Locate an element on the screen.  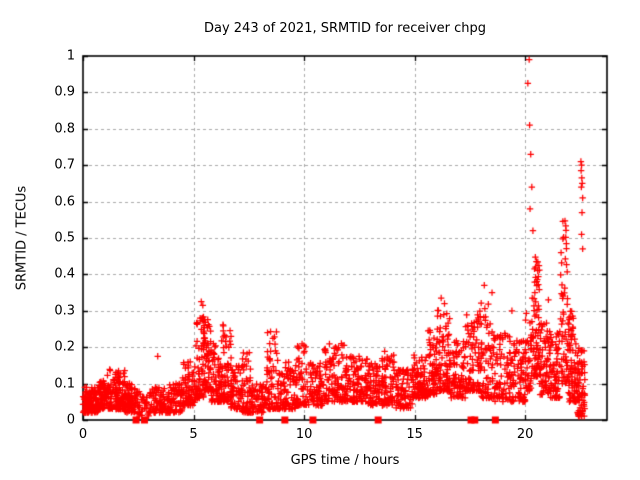
x-tick-label: 0 is located at coordinates (83, 434).